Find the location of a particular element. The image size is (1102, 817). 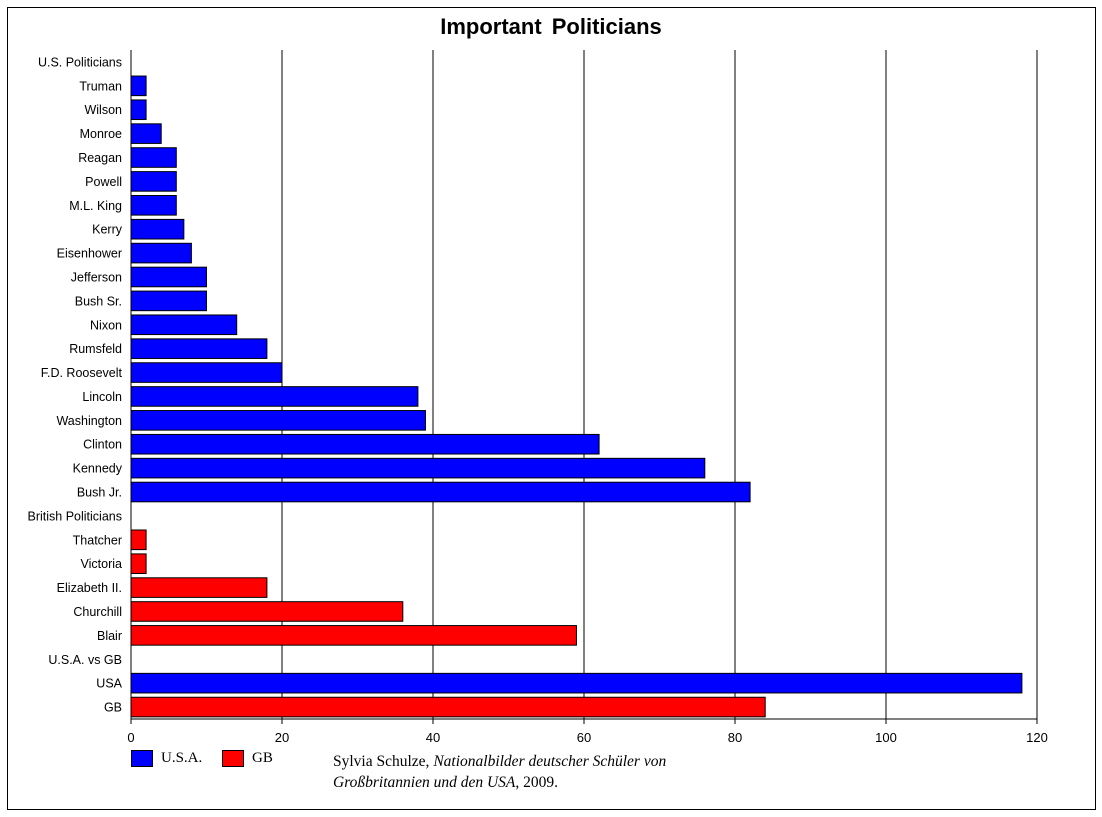

x-tick-label-5: 100 is located at coordinates (886, 737).